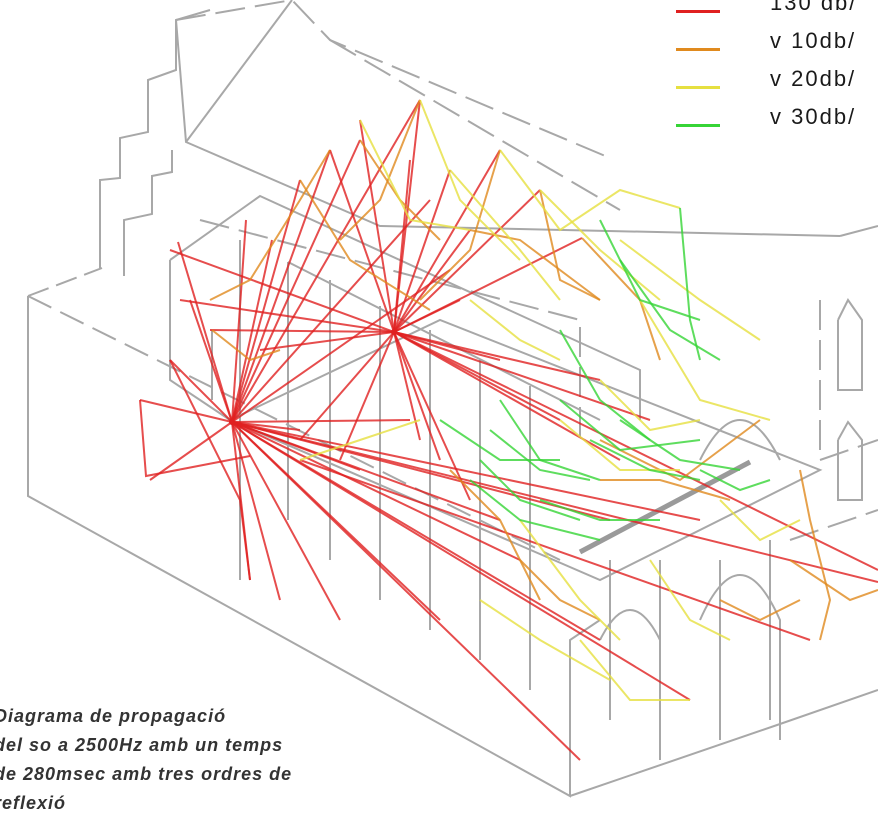 The height and width of the screenshot is (818, 878). What do you see at coordinates (858, 231) in the screenshot?
I see `right-facade` at bounding box center [858, 231].